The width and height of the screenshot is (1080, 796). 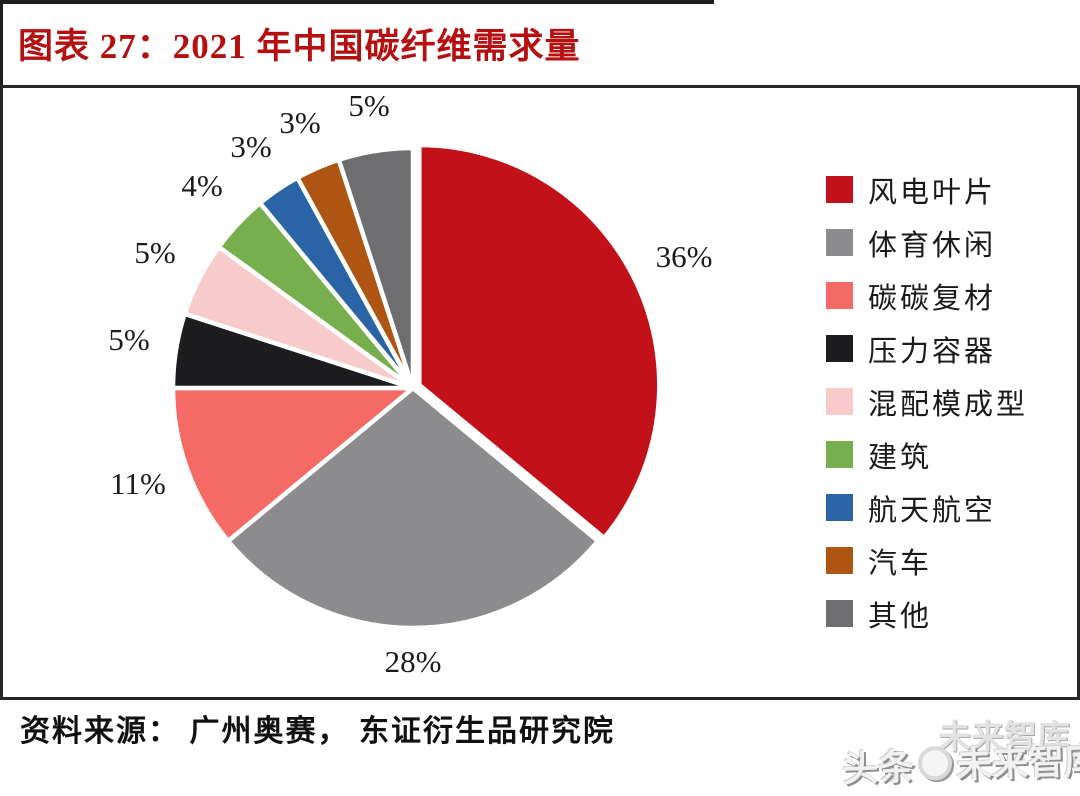 What do you see at coordinates (932, 351) in the screenshot?
I see `legend-label: 压力容器` at bounding box center [932, 351].